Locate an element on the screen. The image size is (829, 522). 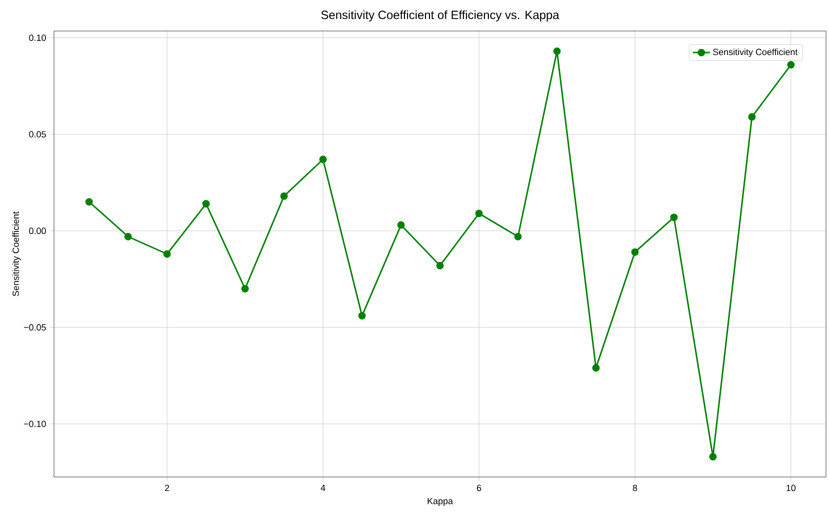
y-tick-label: 0.05 is located at coordinates (37, 134).